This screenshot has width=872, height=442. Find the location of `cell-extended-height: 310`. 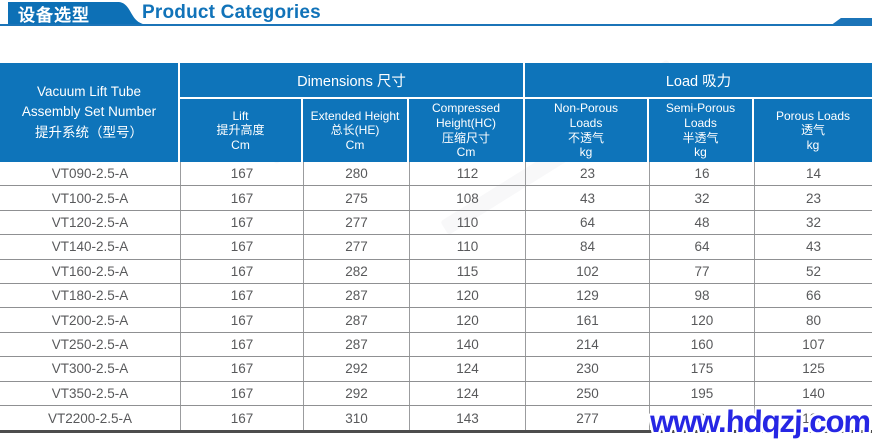

cell-extended-height: 310 is located at coordinates (356, 418).